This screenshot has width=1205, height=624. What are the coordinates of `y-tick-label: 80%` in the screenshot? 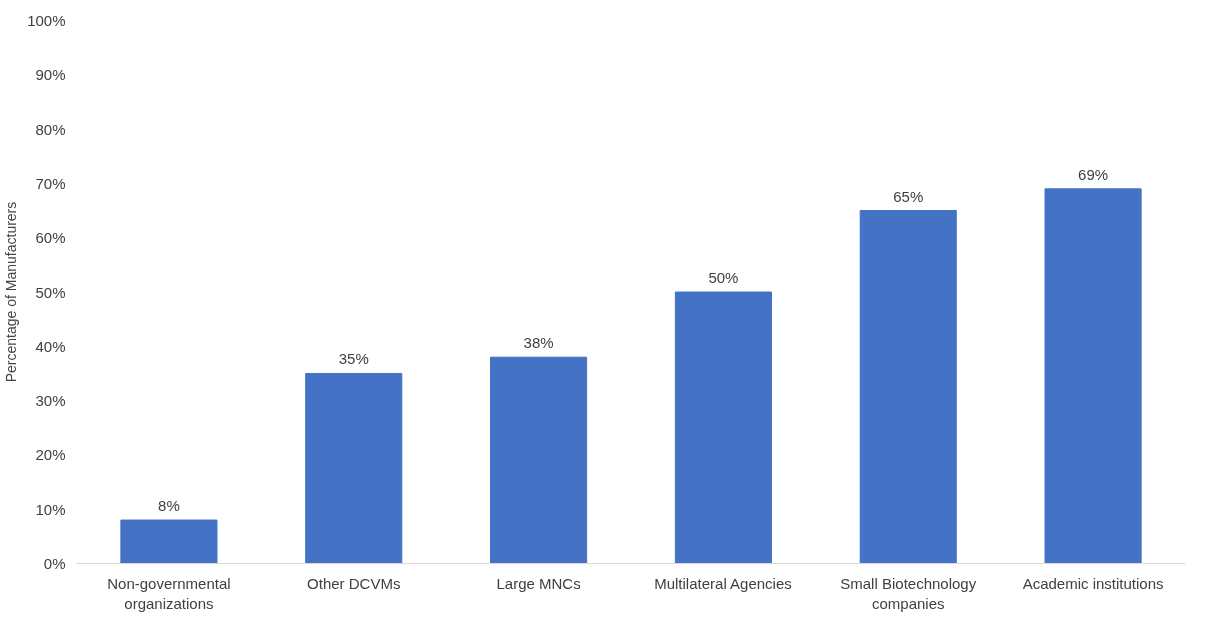 It's located at (50, 129).